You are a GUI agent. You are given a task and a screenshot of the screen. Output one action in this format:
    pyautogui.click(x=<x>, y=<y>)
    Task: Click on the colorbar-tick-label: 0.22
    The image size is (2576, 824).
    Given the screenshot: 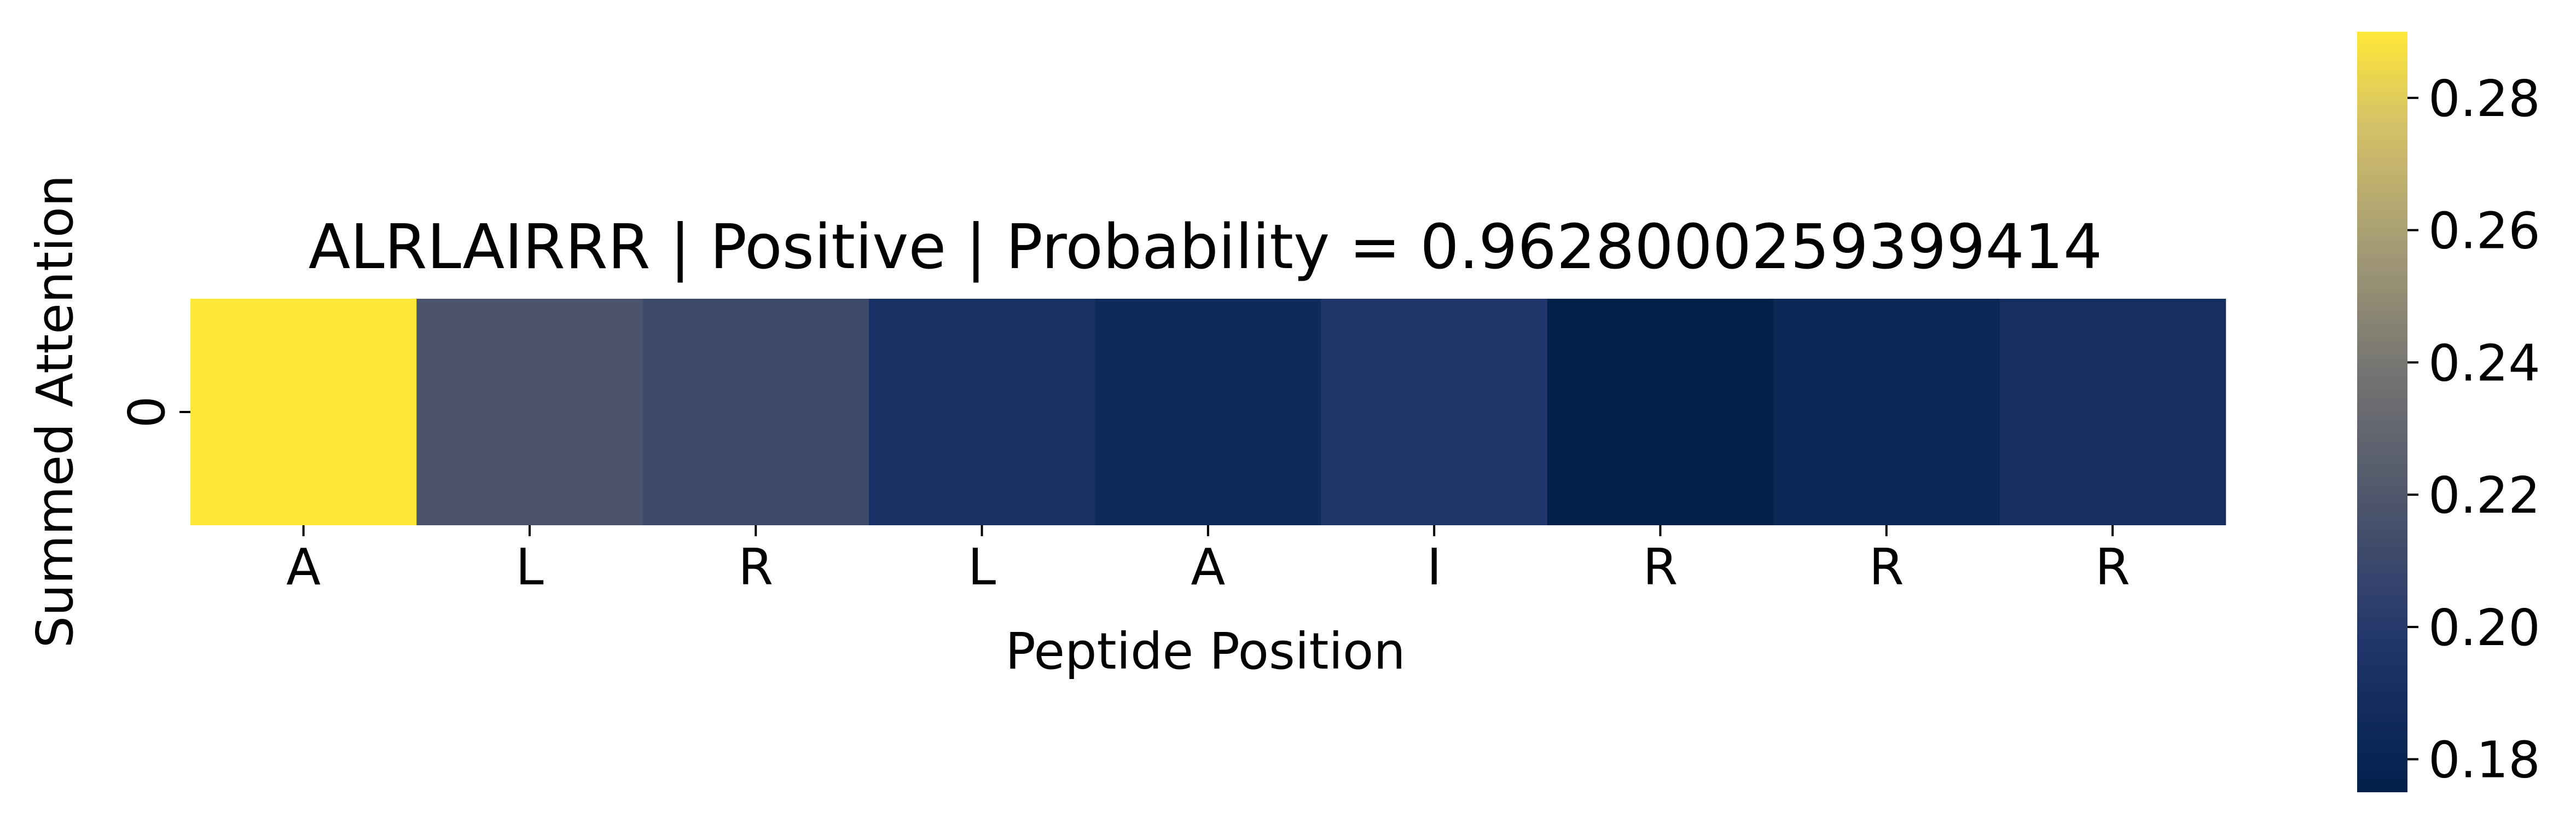 What is the action you would take?
    pyautogui.click(x=2484, y=495)
    